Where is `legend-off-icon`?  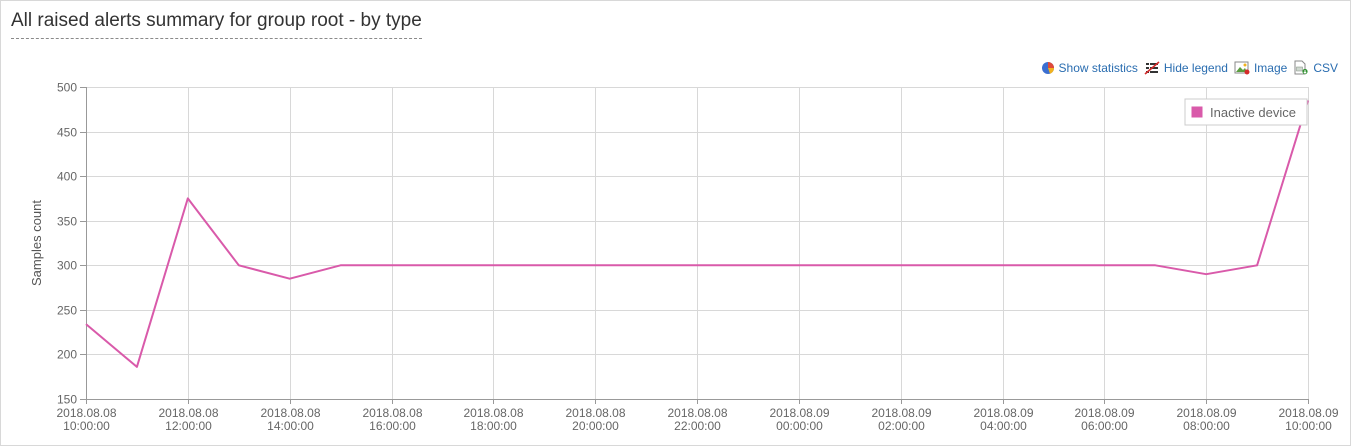
legend-off-icon is located at coordinates (1152, 67).